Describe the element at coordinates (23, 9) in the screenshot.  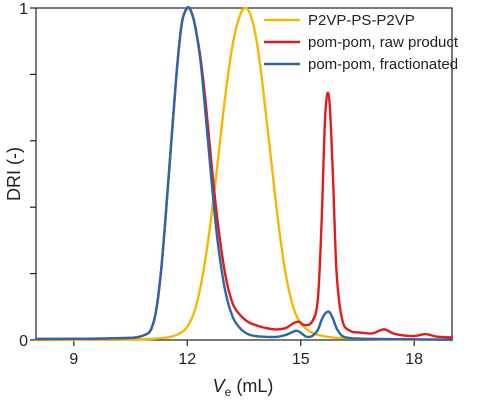
I see `y-tick-label: 1` at that location.